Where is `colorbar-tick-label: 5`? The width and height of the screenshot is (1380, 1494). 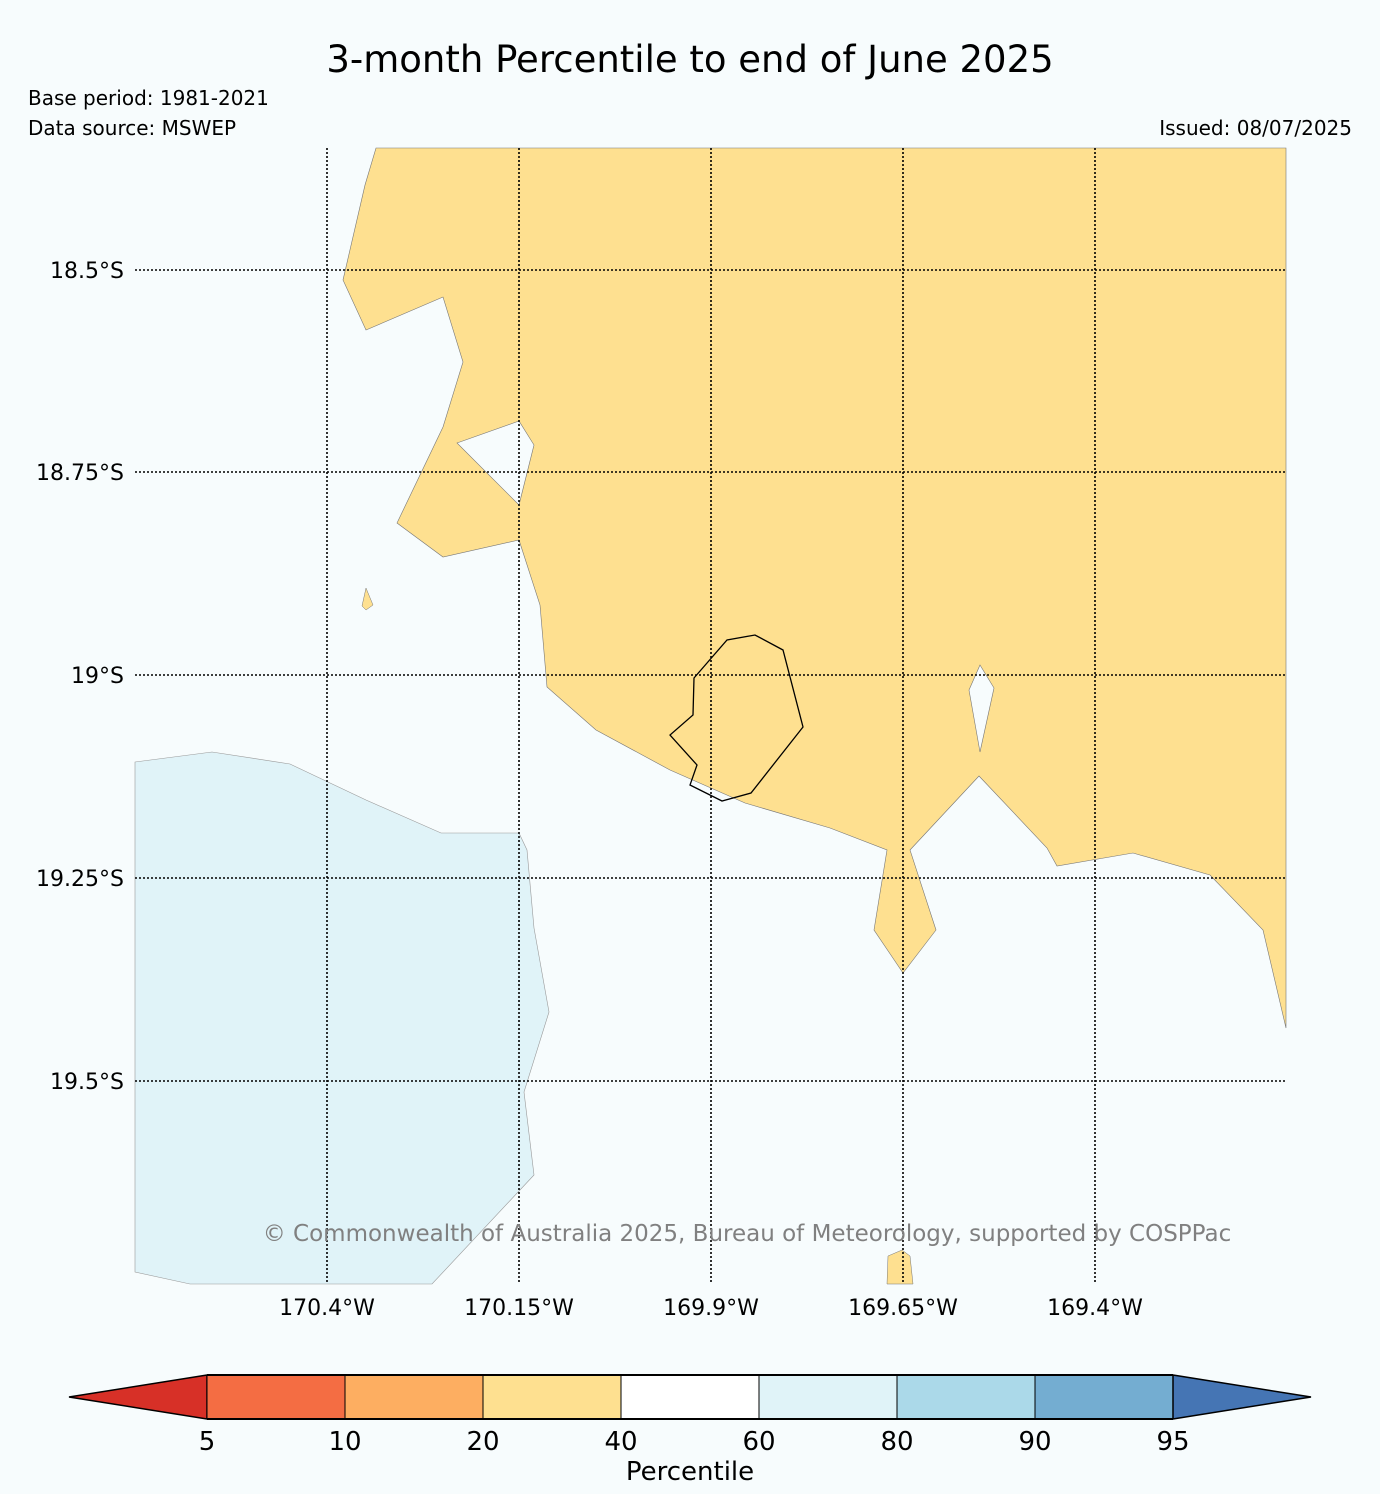
colorbar-tick-label: 5 is located at coordinates (207, 1442).